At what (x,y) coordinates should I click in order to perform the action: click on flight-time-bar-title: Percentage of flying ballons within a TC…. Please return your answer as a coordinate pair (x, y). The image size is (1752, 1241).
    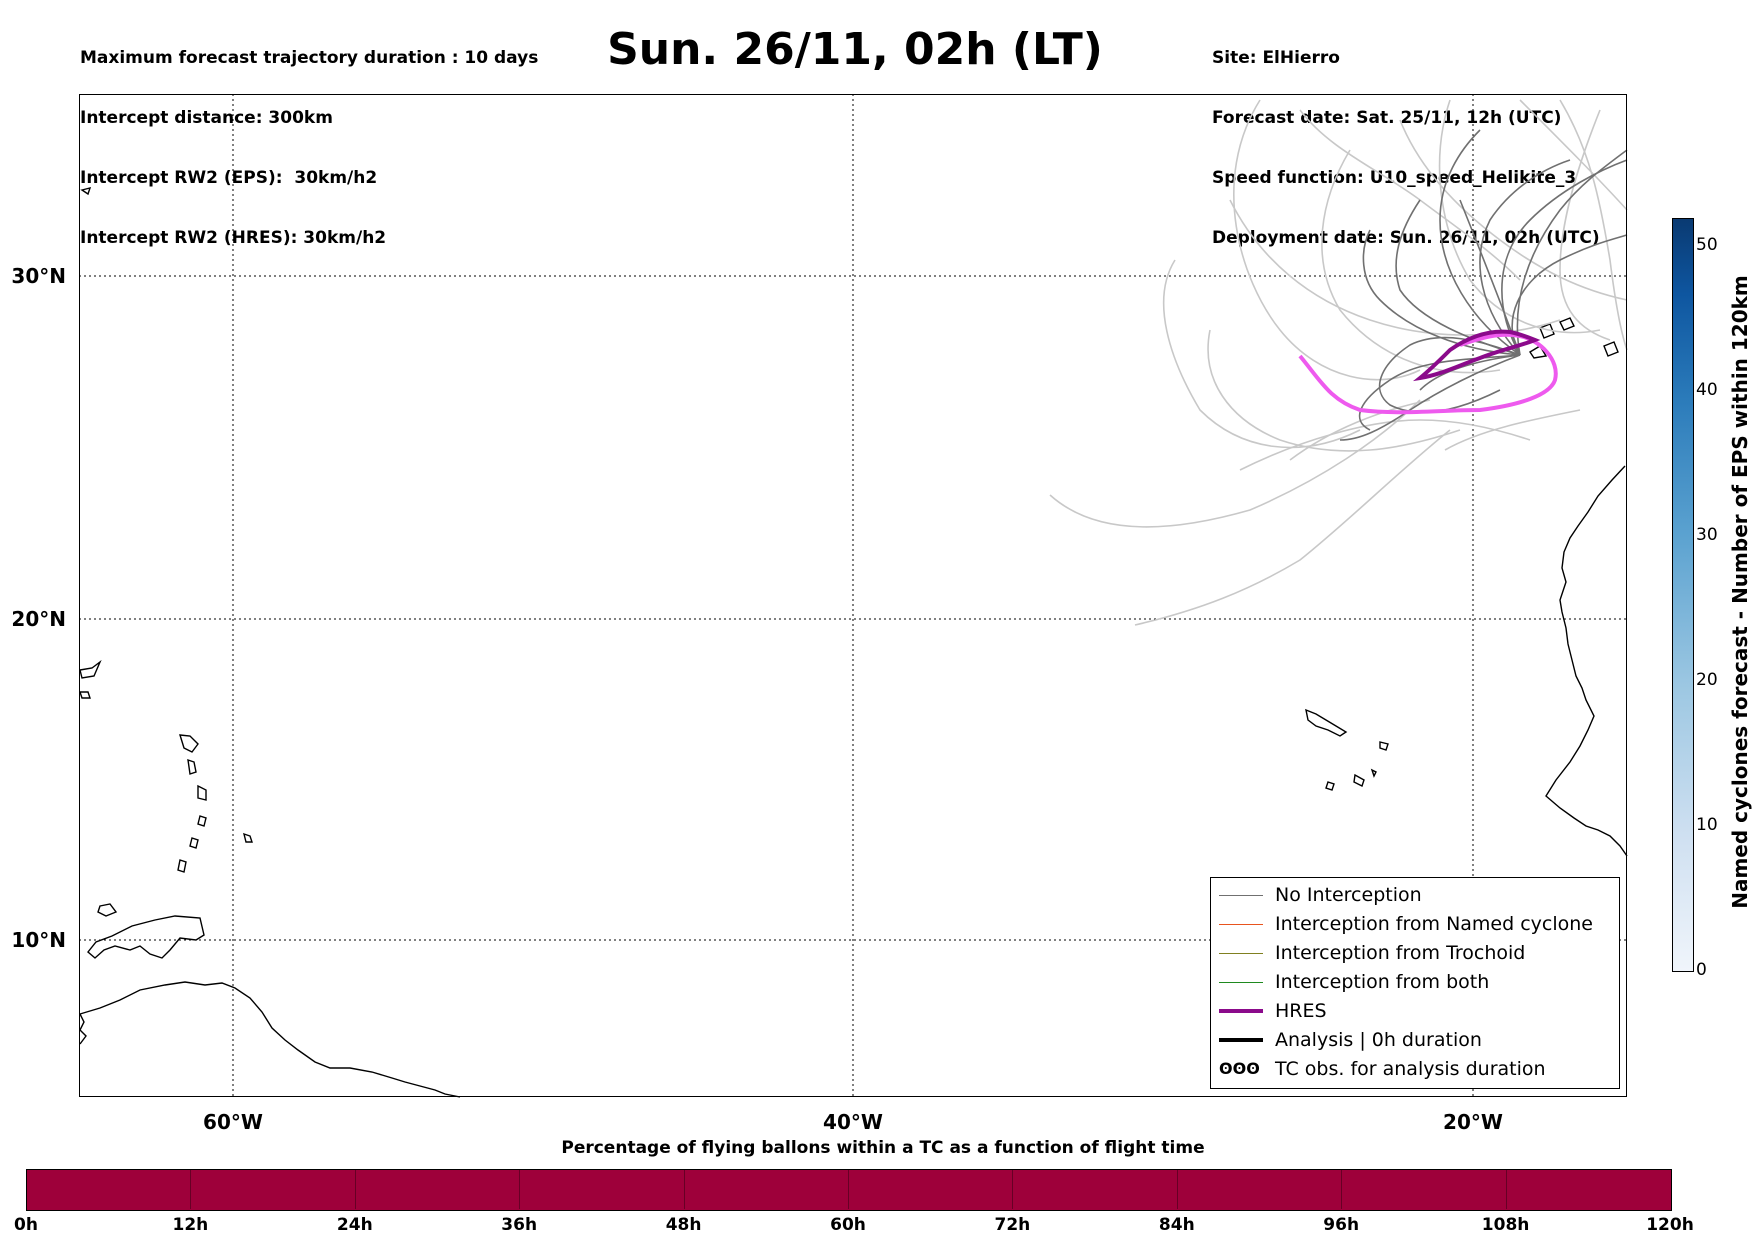
    Looking at the image, I should click on (883, 1148).